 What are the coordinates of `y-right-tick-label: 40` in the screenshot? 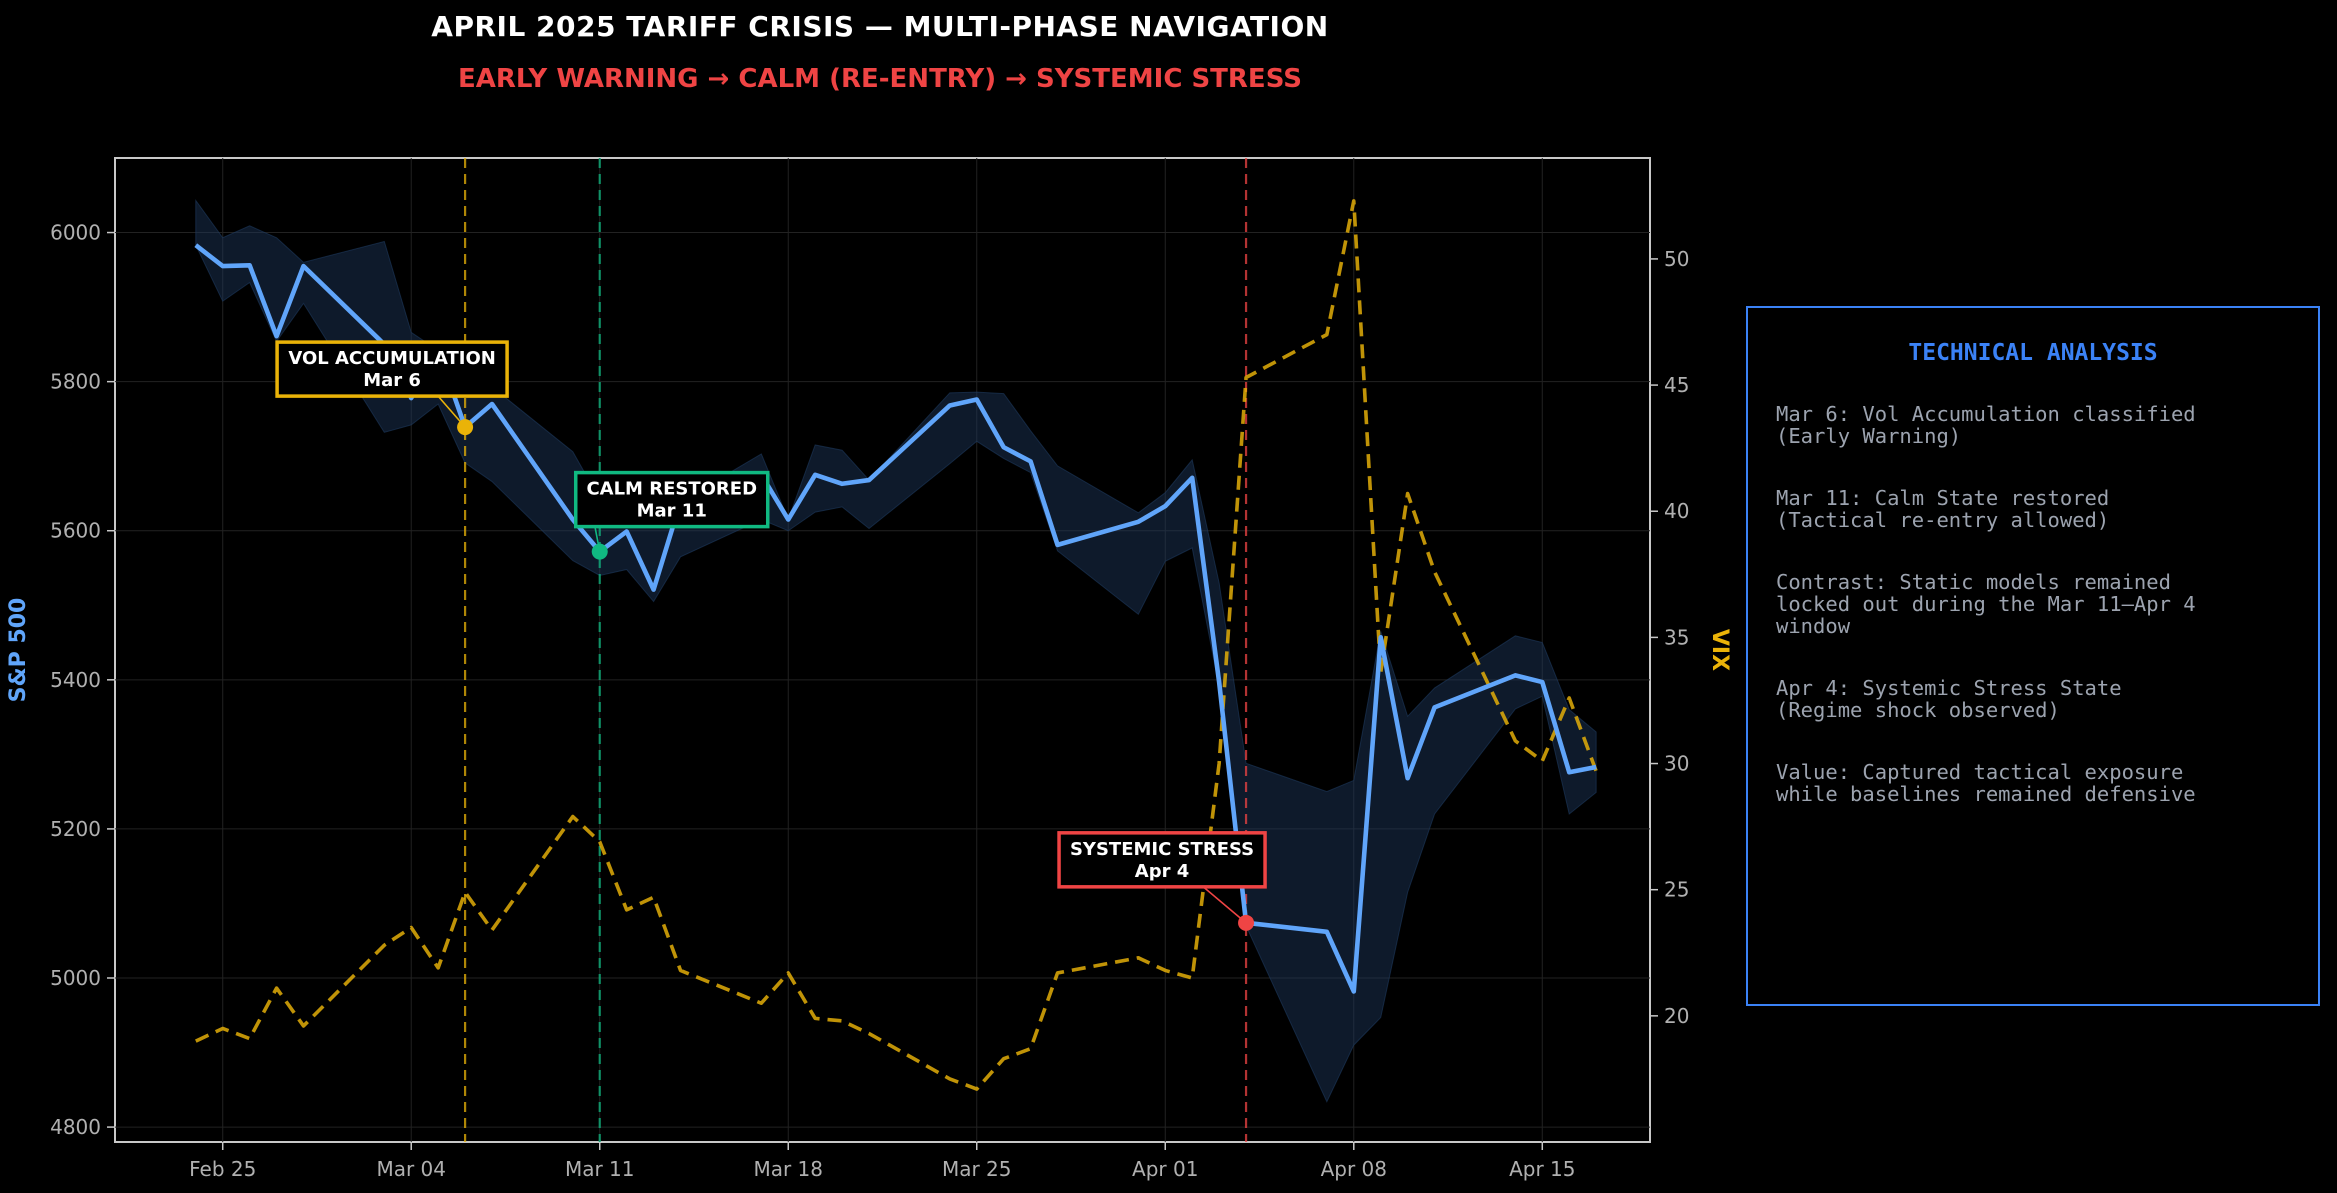 It's located at (1676, 511).